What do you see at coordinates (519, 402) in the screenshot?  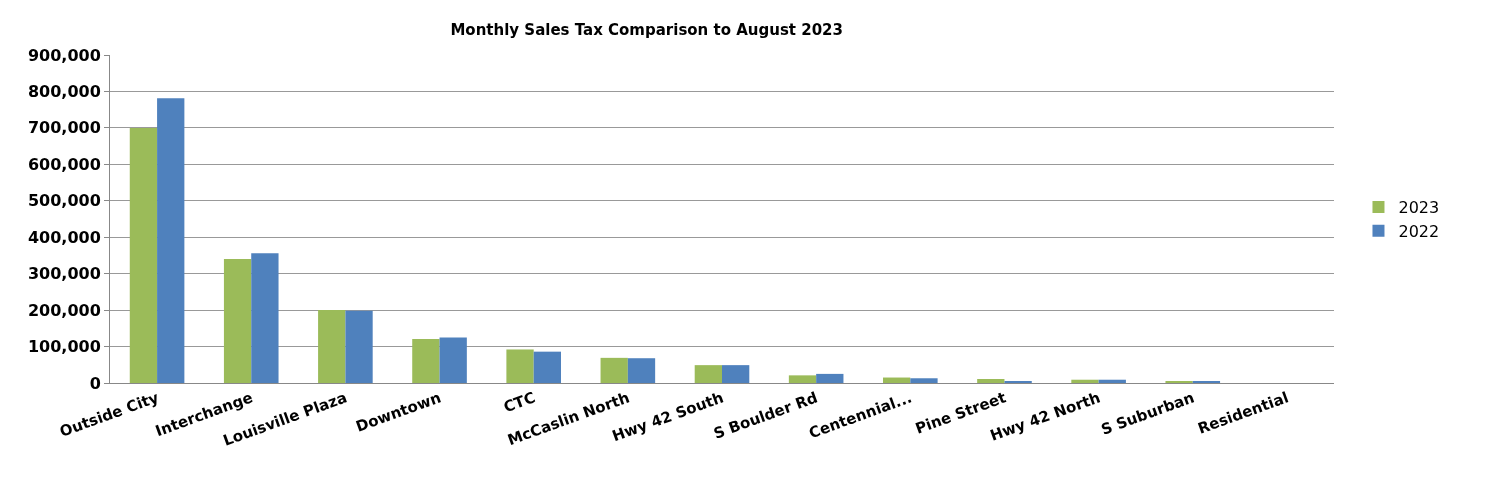 I see `x-tick-label: CTC` at bounding box center [519, 402].